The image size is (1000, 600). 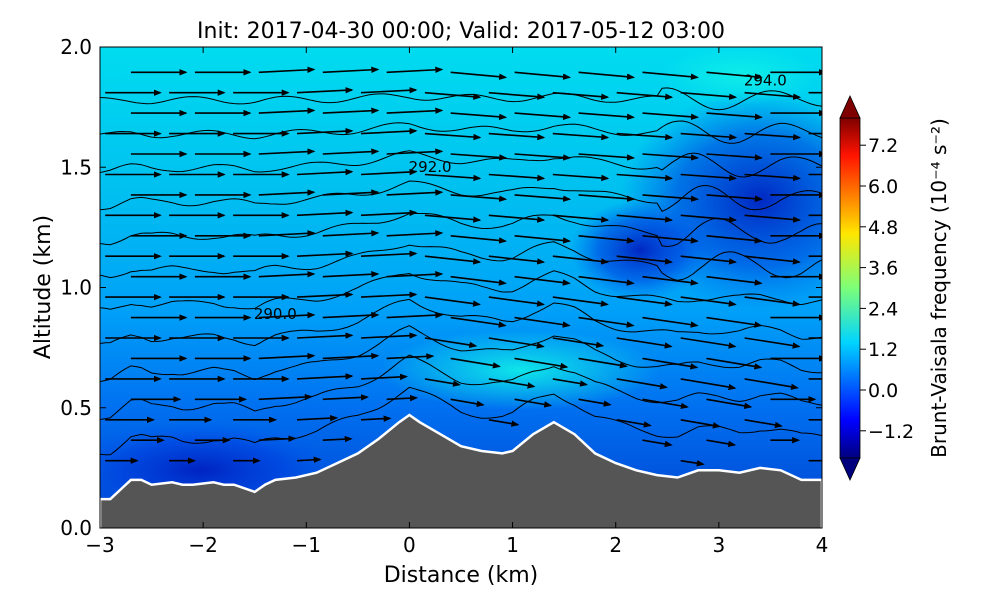 I want to click on x-tick-label: 3, so click(x=718, y=545).